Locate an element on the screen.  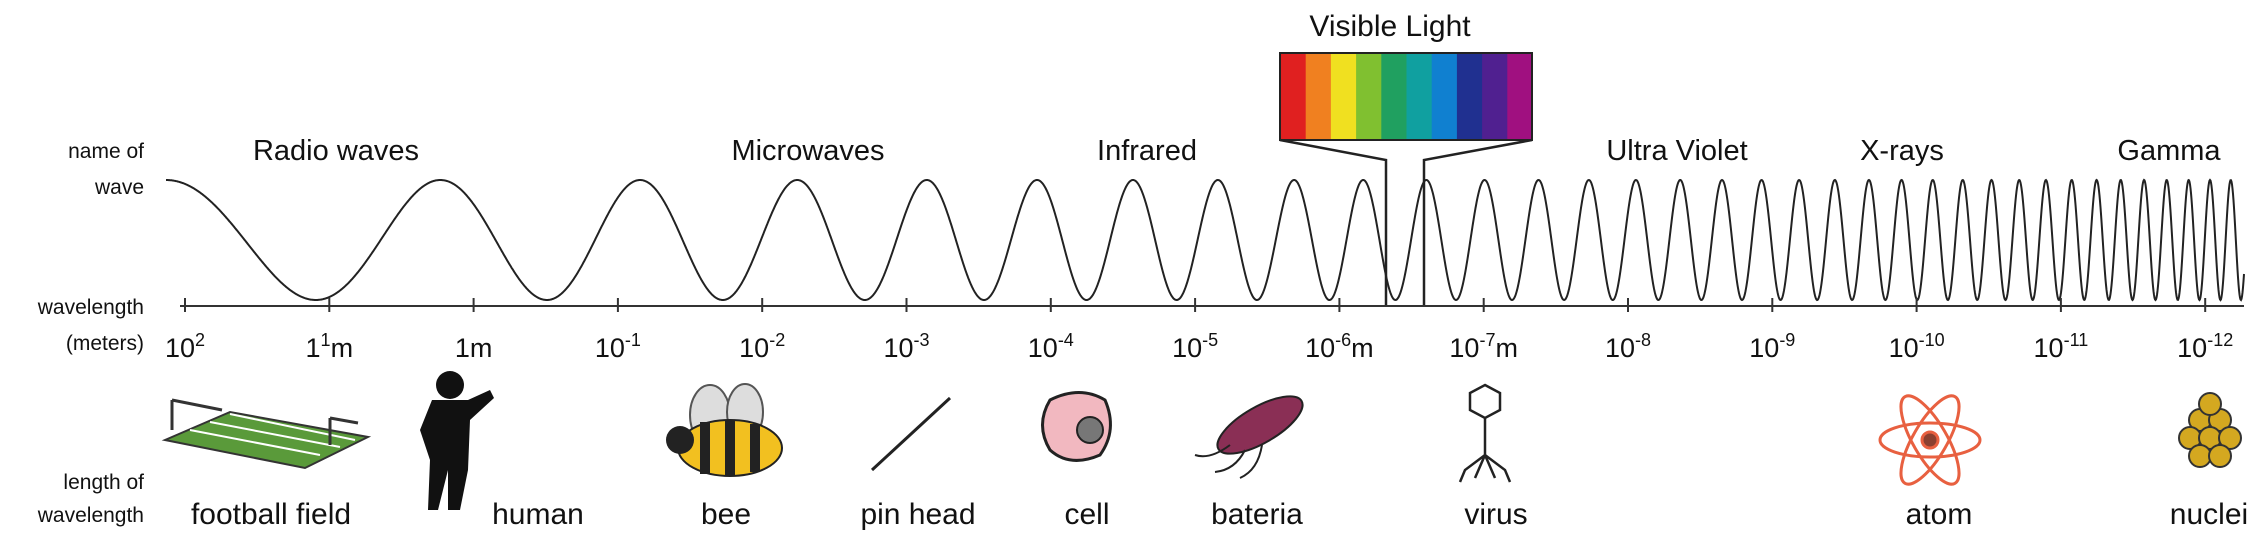
scale-label: 10⁻⁴ is located at coordinates (1051, 346).